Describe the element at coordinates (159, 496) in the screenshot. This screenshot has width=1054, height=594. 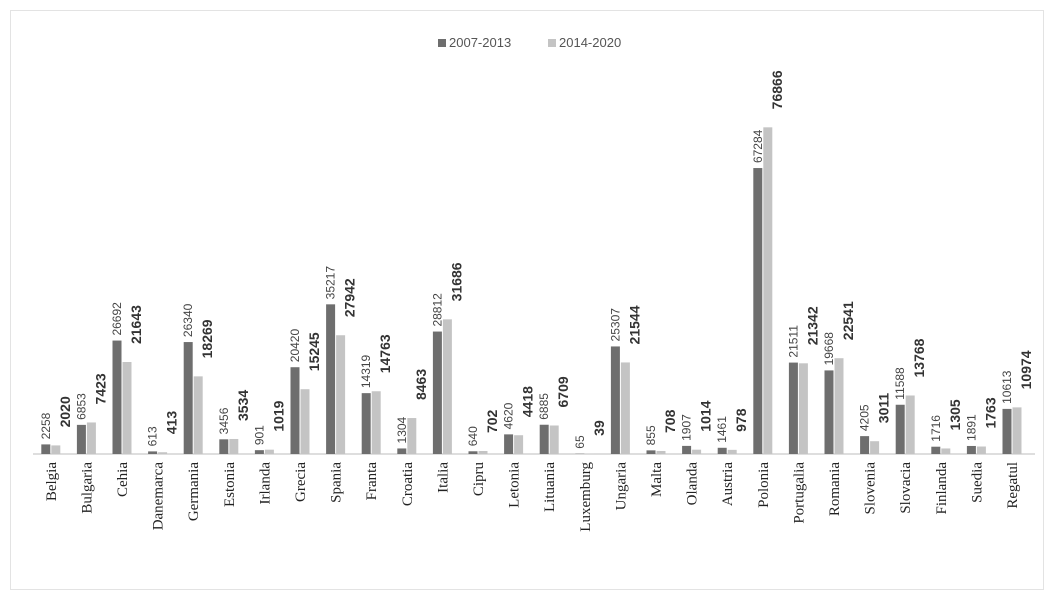
I see `category-label-danemarca: Danemarca` at that location.